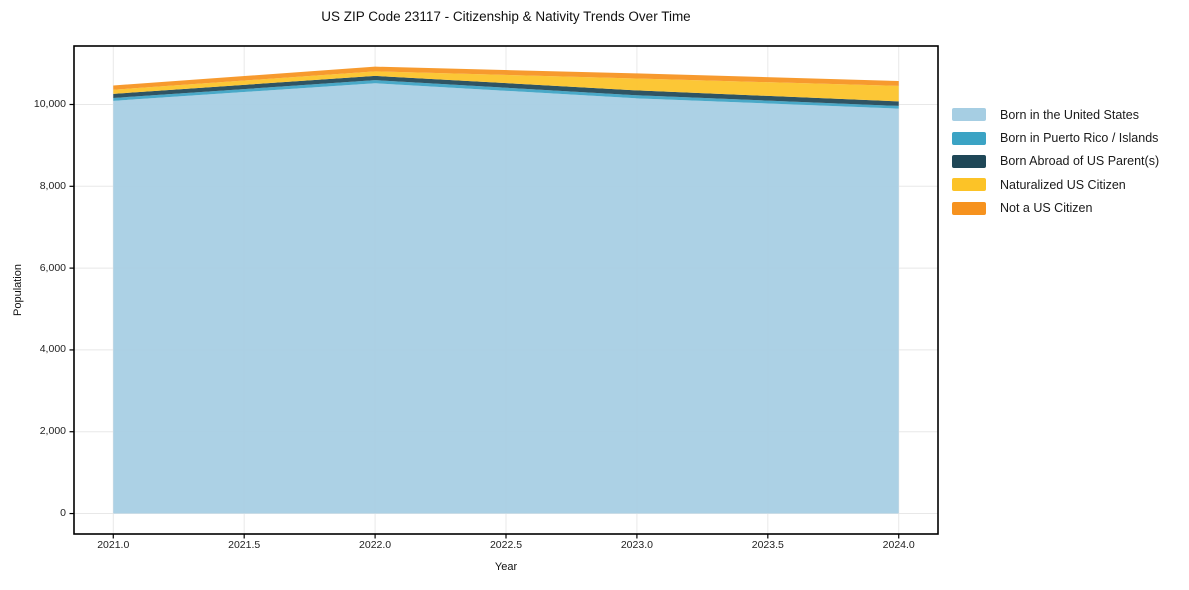 This screenshot has height=590, width=1189. I want to click on legend-item: Naturalized US Citizen, so click(1055, 184).